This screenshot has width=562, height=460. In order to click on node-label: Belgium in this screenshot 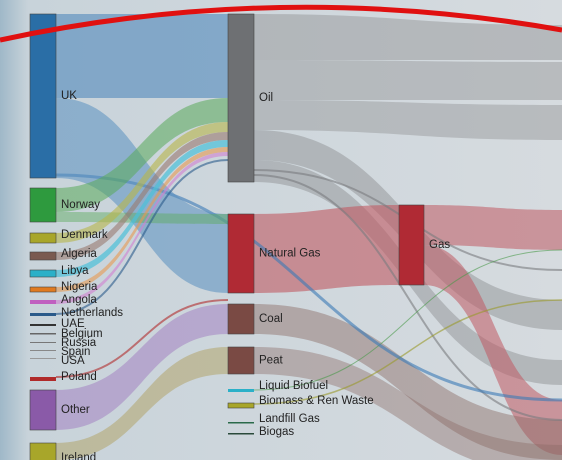, I will do `click(82, 334)`.